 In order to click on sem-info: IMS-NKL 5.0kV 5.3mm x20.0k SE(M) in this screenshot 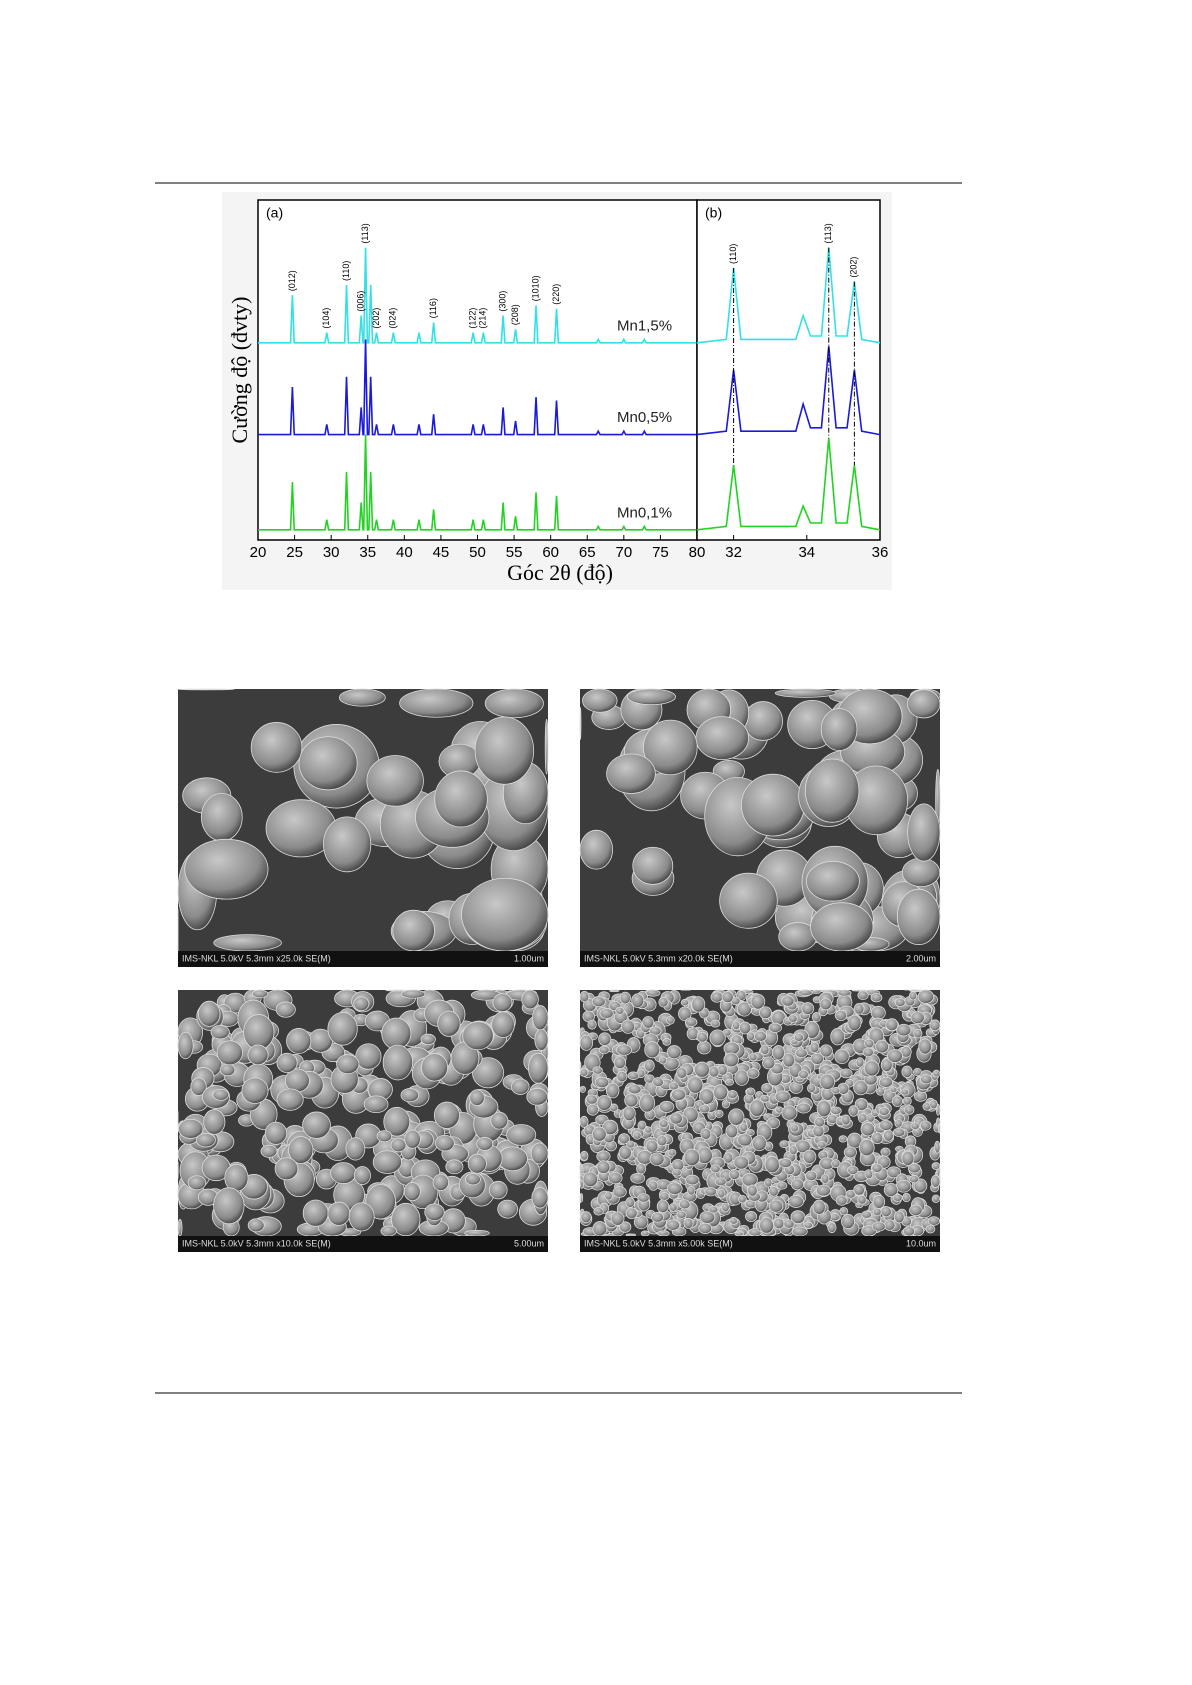, I will do `click(658, 958)`.